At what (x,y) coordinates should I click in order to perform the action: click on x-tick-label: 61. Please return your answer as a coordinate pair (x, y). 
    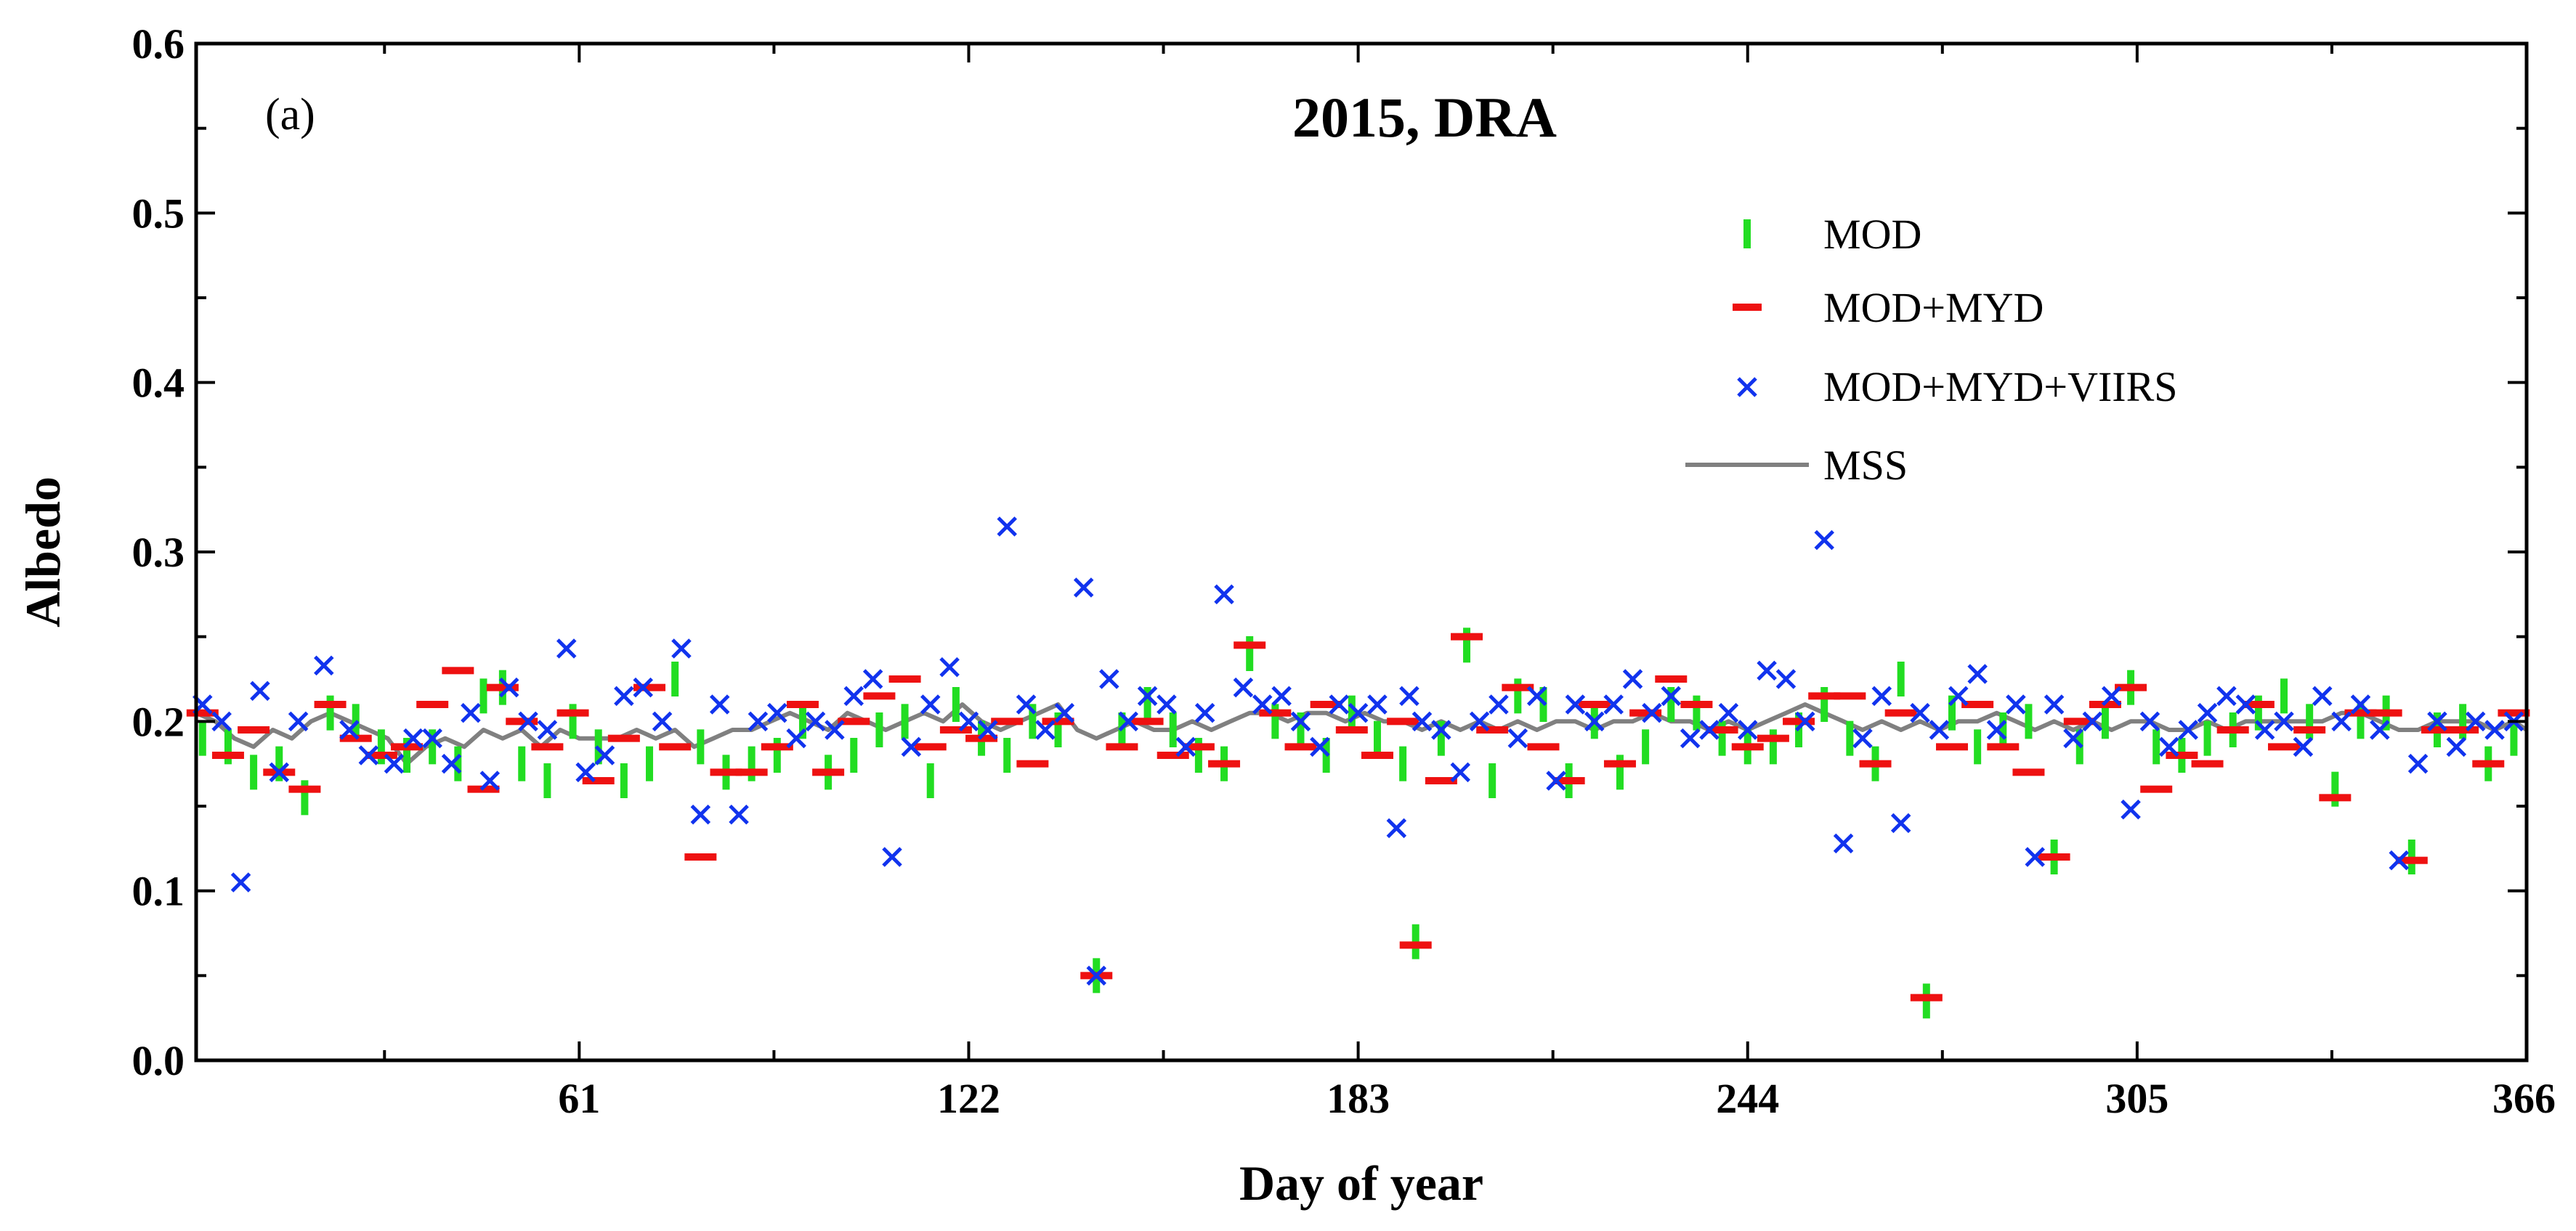
    Looking at the image, I should click on (579, 1098).